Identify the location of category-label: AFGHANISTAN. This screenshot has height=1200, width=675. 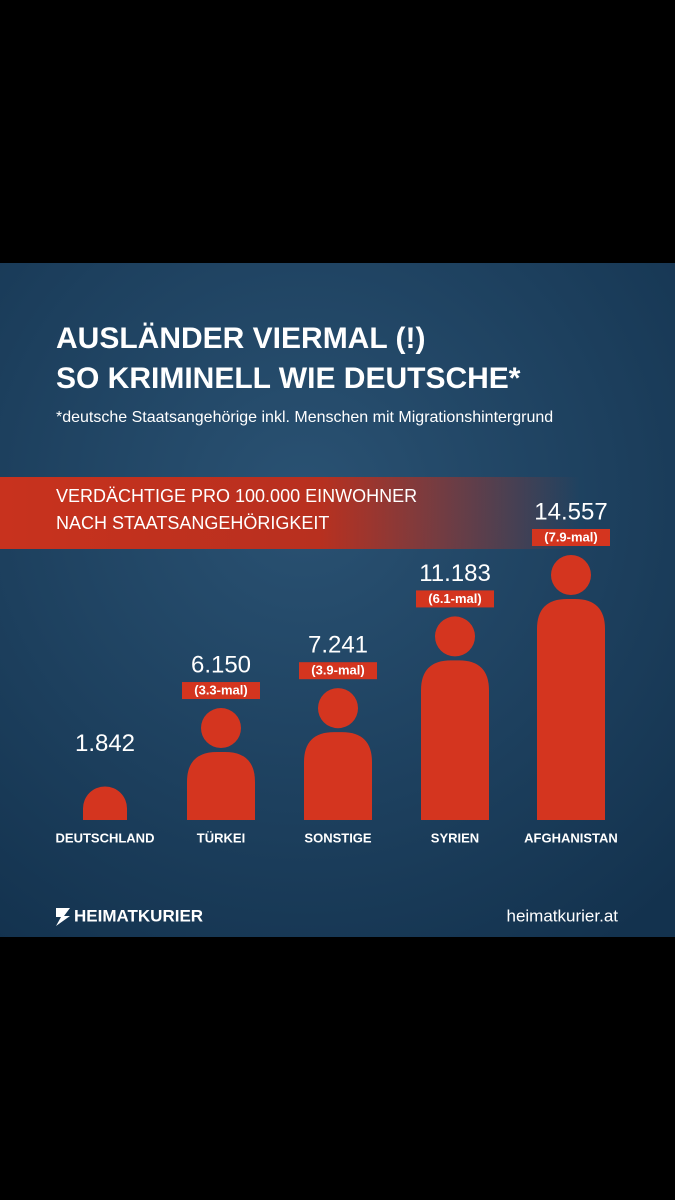
(571, 837).